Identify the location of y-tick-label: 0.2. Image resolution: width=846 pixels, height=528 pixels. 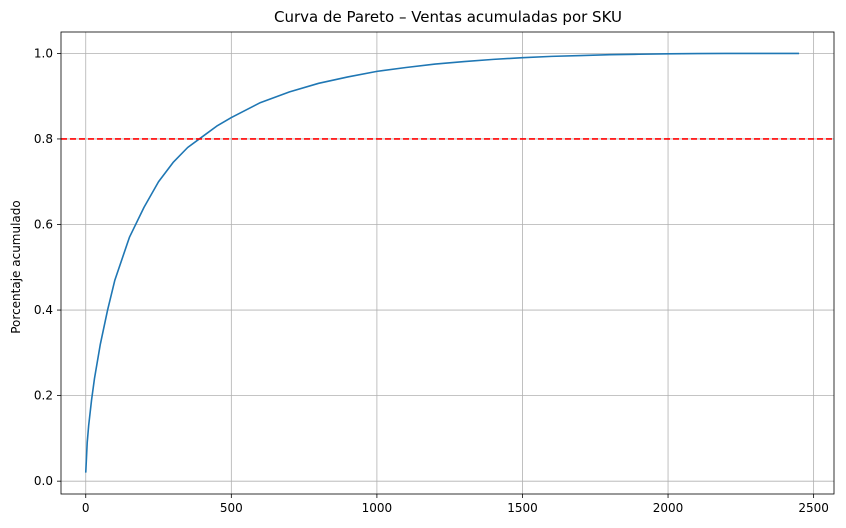
(43, 396).